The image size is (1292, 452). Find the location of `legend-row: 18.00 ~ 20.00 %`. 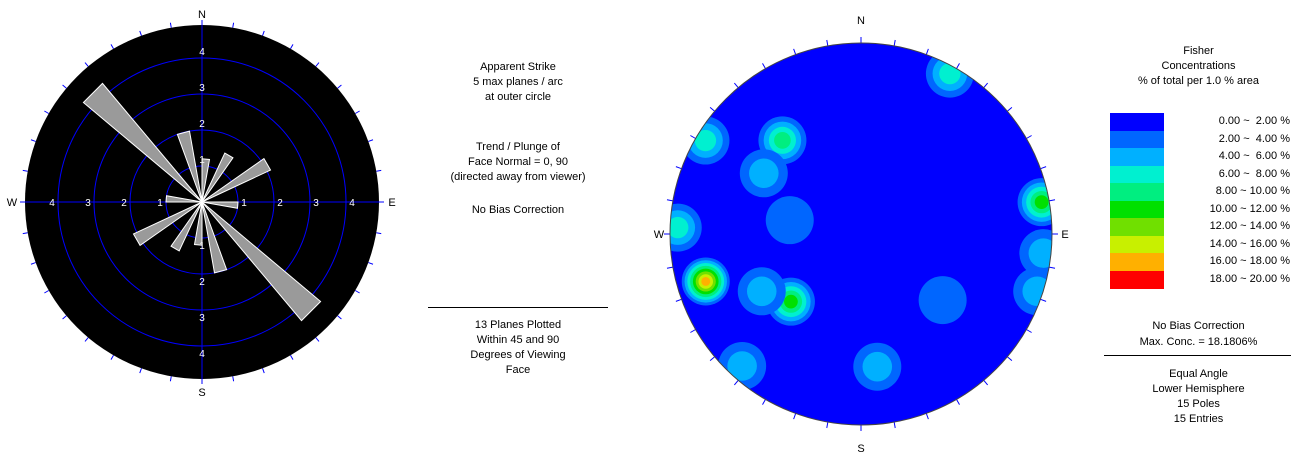

legend-row: 18.00 ~ 20.00 % is located at coordinates (1201, 279).